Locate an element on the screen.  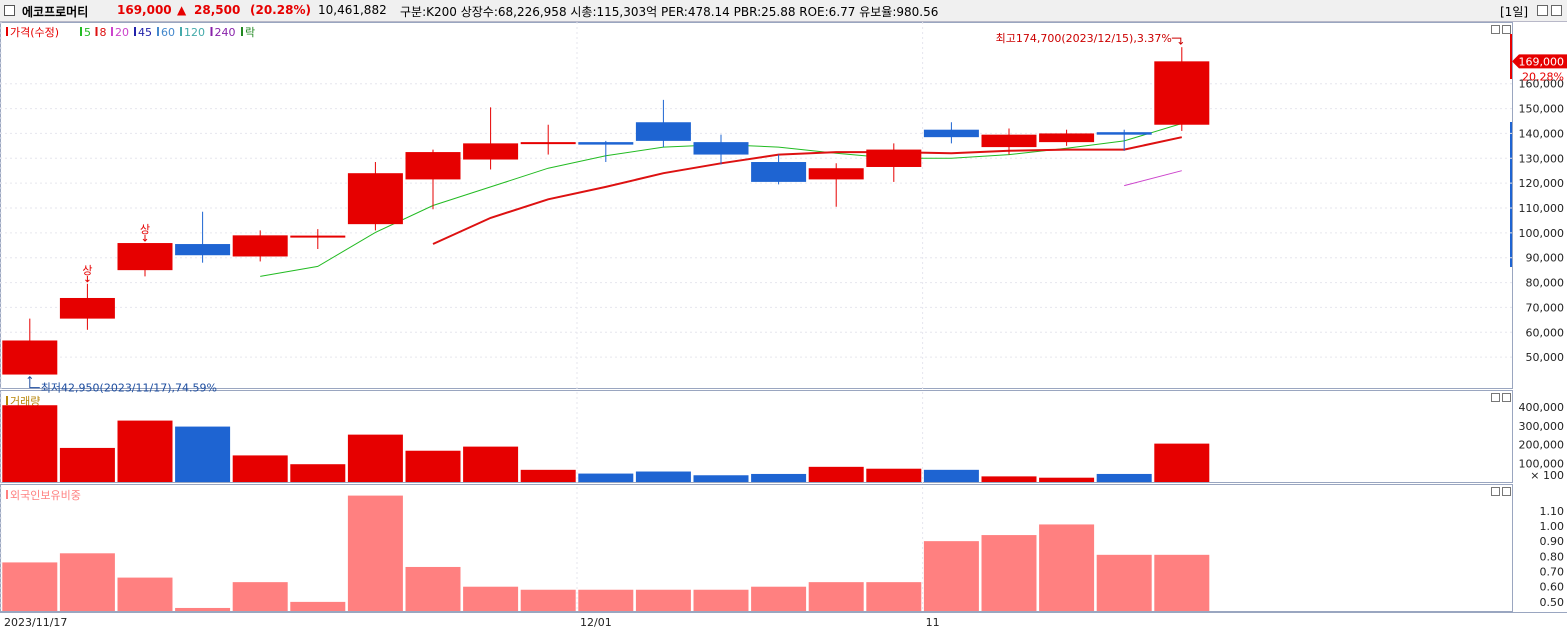
foreign-tick-label: 0.90 is located at coordinates (1552, 541).